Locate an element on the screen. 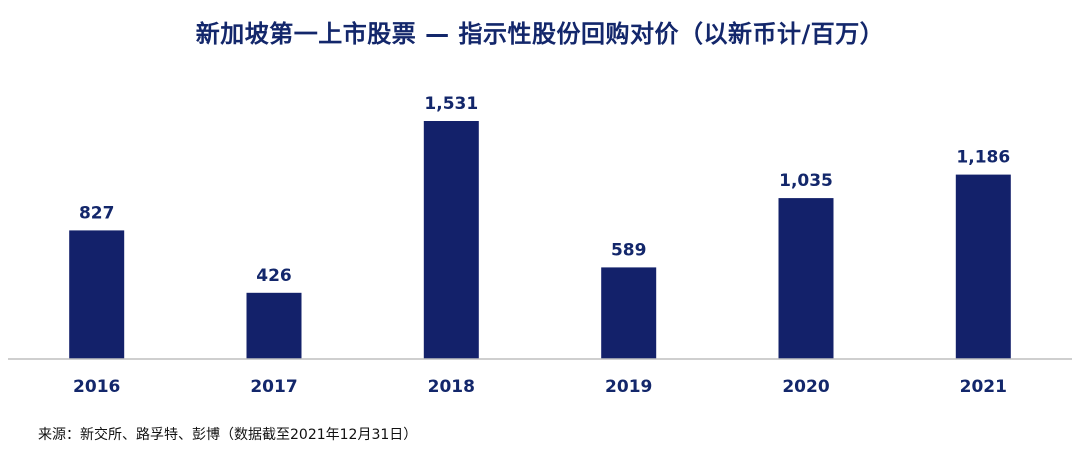 The image size is (1080, 460). x-tick-label-2019: 2019 is located at coordinates (628, 387).